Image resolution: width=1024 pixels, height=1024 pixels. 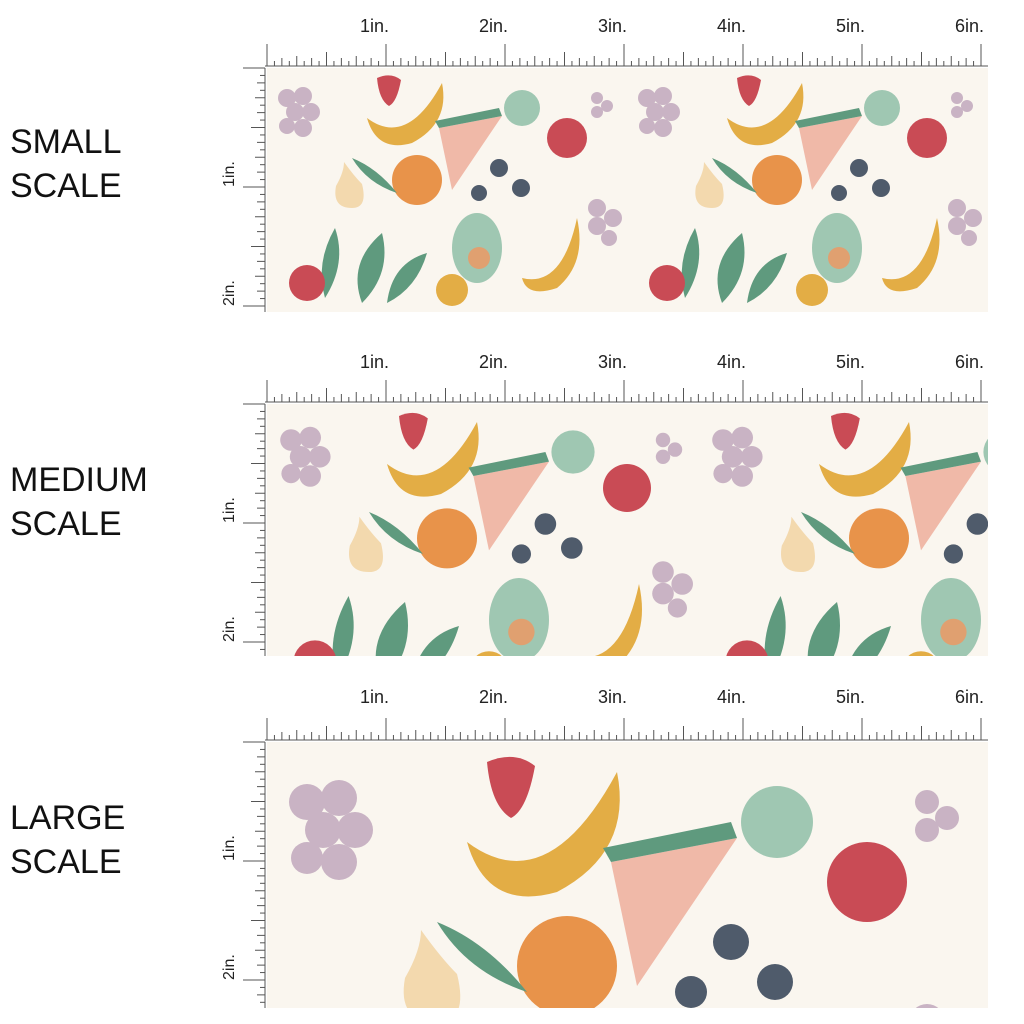 I want to click on scale-label: SMALL, so click(x=66, y=142).